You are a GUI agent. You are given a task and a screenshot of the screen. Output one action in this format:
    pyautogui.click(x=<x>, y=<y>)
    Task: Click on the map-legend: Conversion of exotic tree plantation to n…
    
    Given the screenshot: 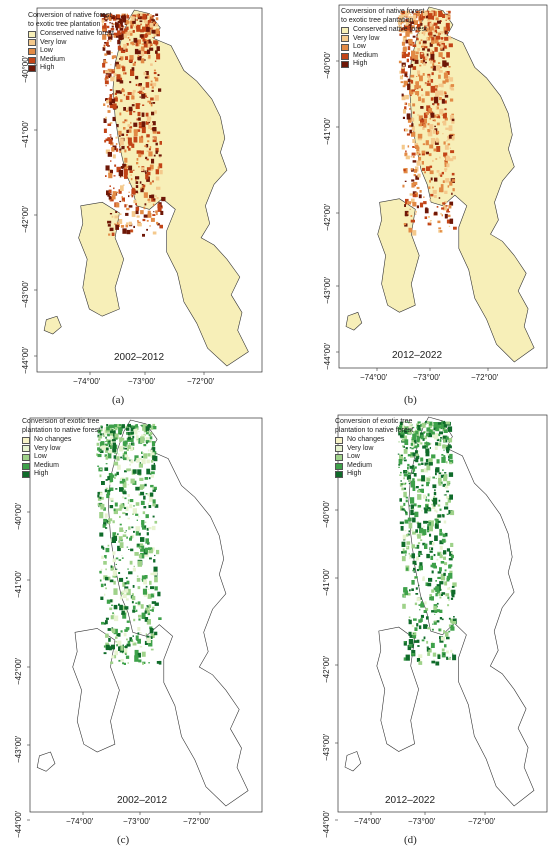 What is the action you would take?
    pyautogui.click(x=374, y=448)
    